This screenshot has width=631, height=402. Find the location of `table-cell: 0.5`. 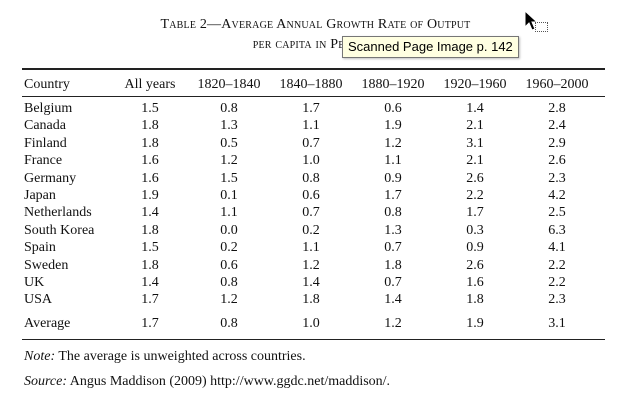

table-cell: 0.5 is located at coordinates (229, 143).